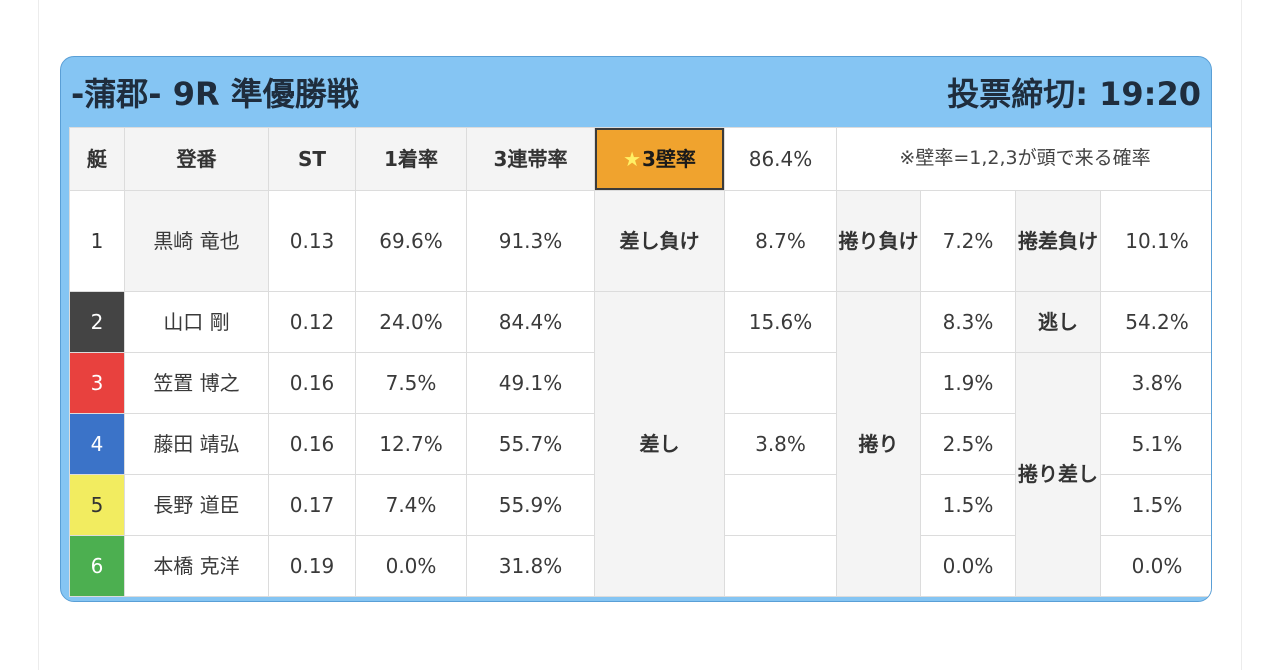 This screenshot has height=670, width=1280. Describe the element at coordinates (968, 505) in the screenshot. I see `makuri-value-5: 1.5%` at that location.